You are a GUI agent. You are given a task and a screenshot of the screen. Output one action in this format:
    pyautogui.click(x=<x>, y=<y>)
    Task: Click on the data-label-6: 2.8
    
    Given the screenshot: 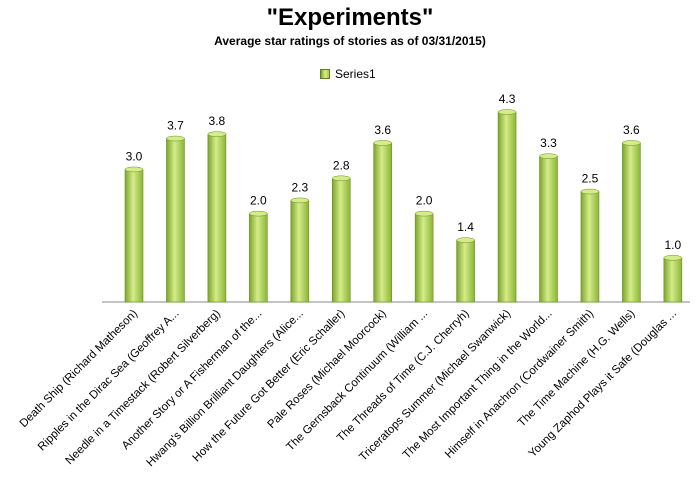 What is the action you would take?
    pyautogui.click(x=341, y=165)
    